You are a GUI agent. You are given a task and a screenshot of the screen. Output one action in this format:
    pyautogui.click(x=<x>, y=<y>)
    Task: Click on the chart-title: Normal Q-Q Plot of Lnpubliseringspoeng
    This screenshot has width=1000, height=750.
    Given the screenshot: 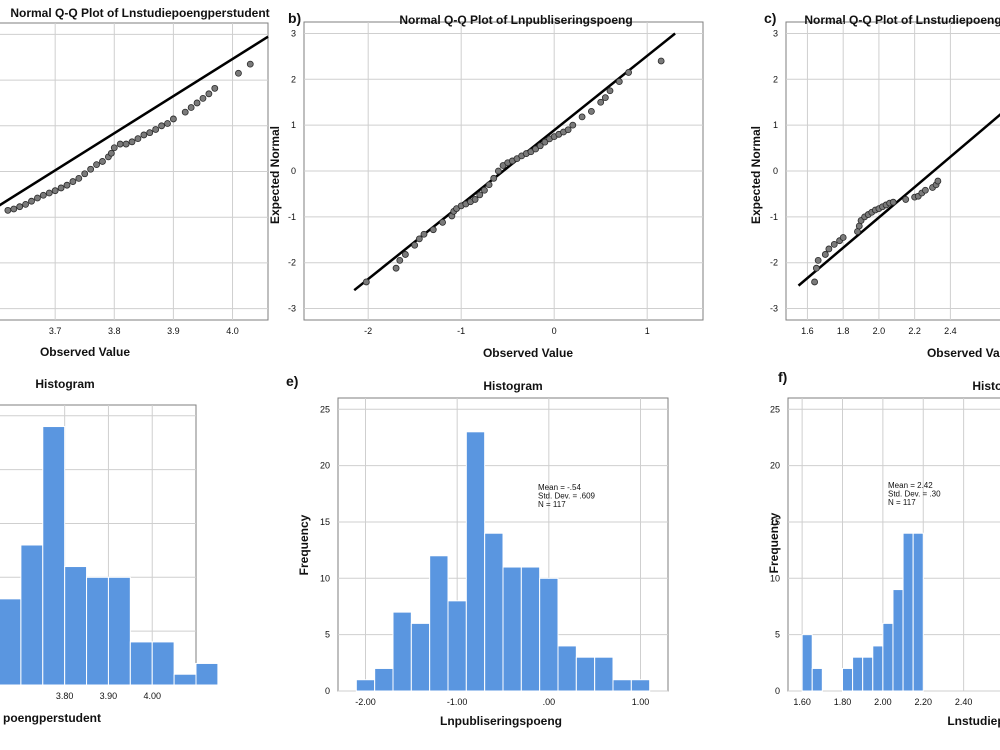 What is the action you would take?
    pyautogui.click(x=515, y=20)
    